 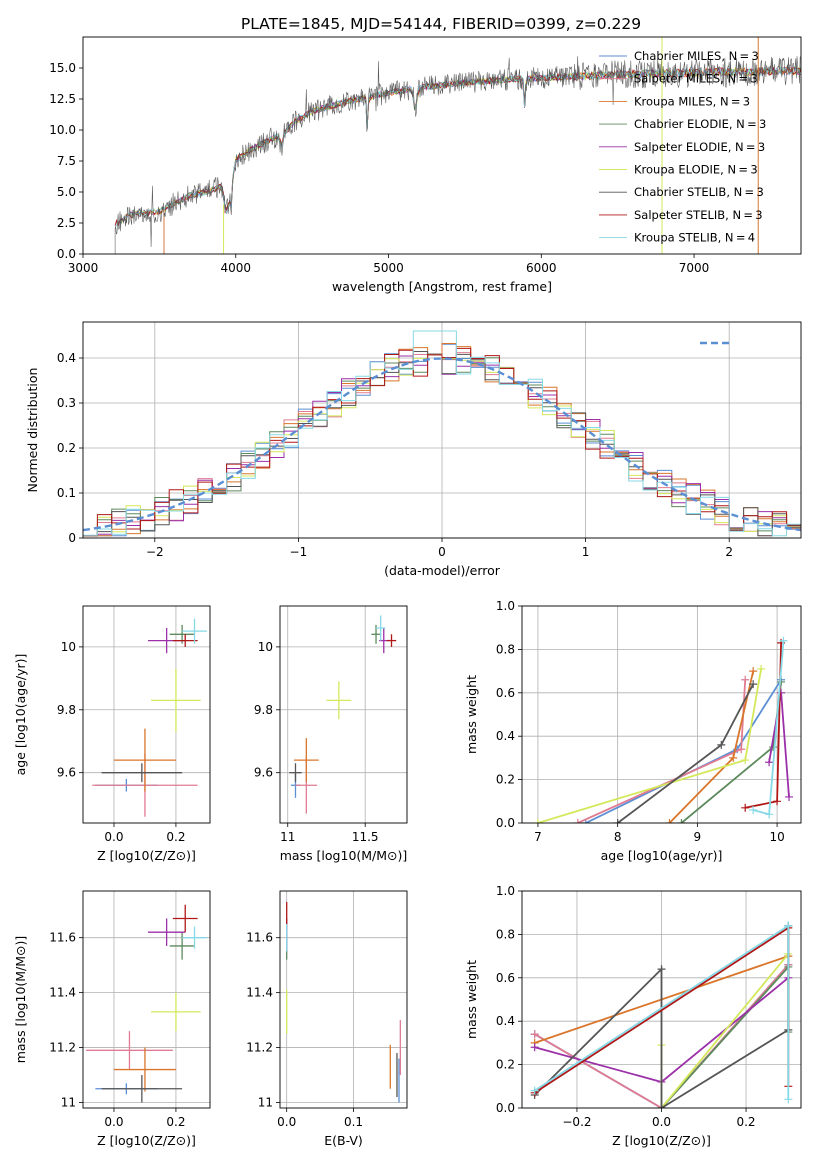 I want to click on x-tick-label: 0.2, so click(x=175, y=1122).